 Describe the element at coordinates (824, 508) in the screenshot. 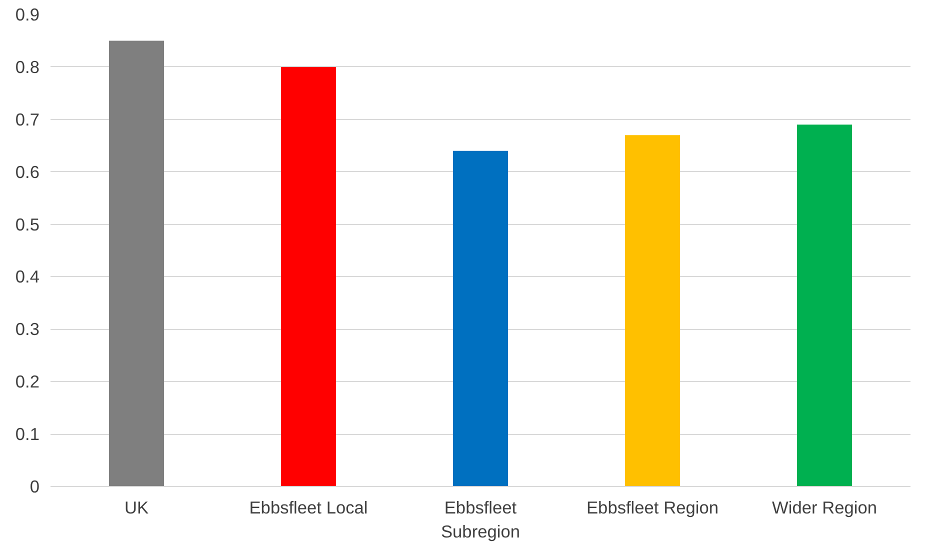

I see `x-tick-label: Wider Region` at that location.